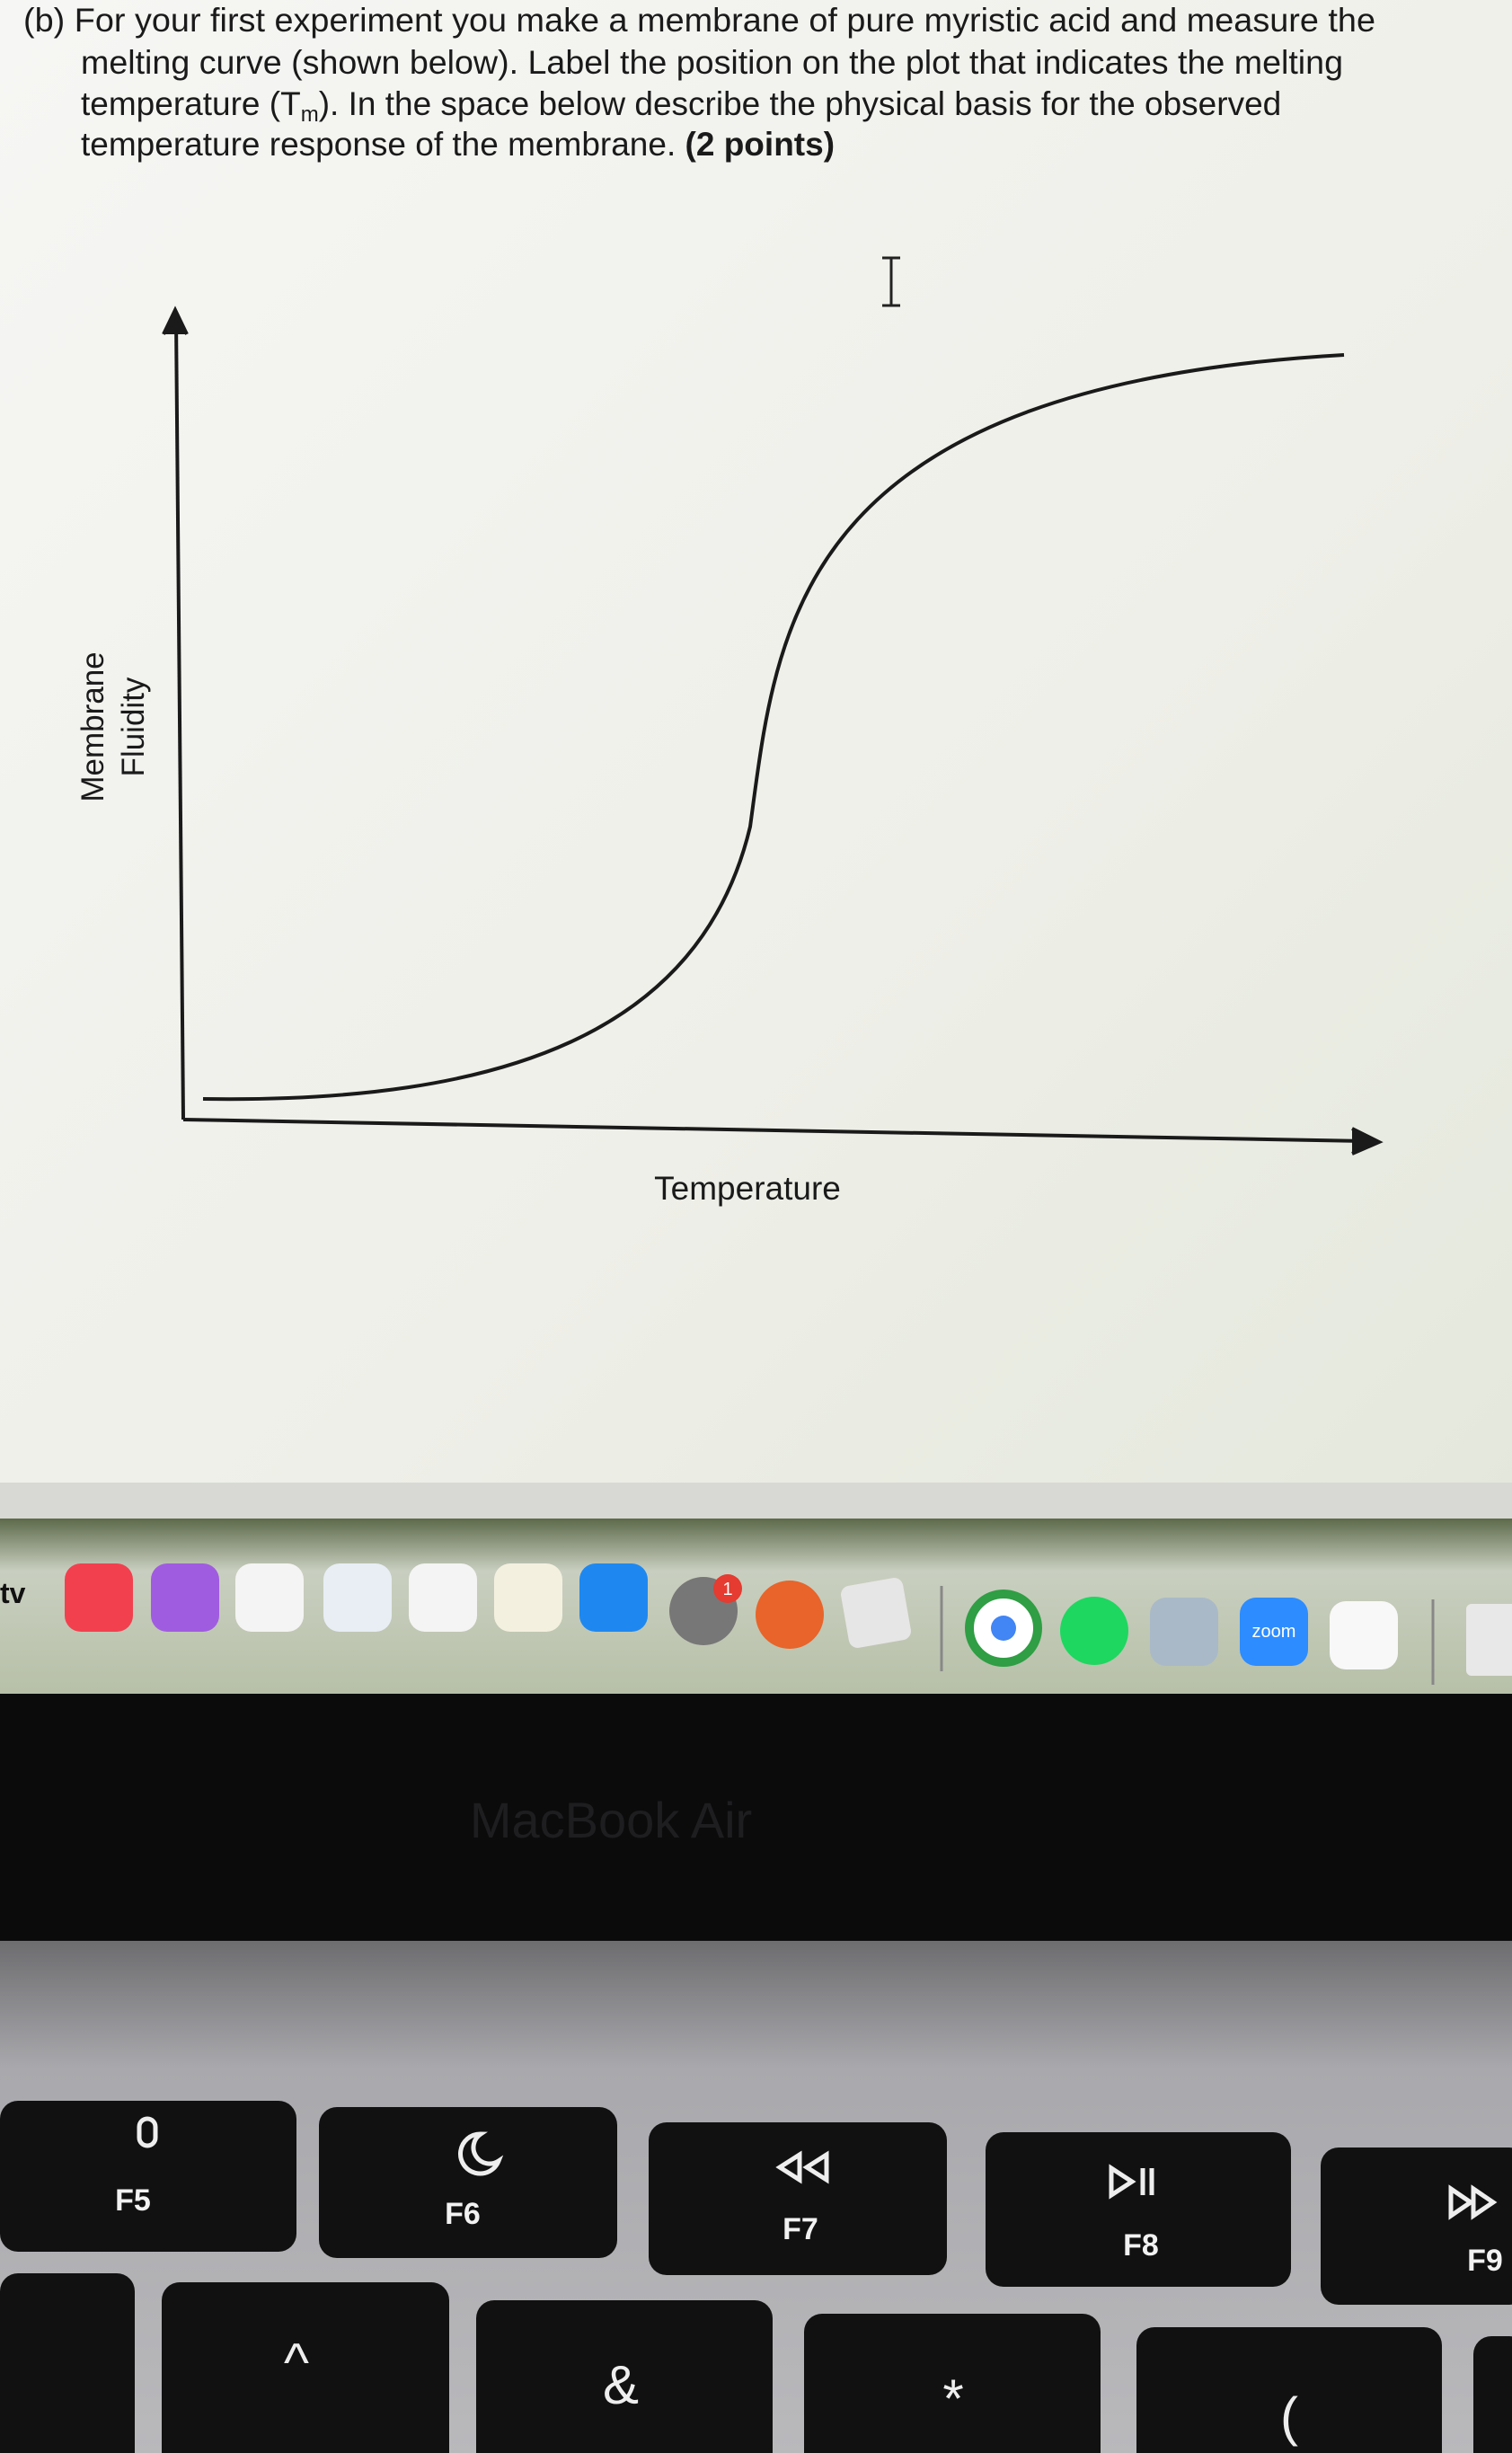 The image size is (1512, 2453). Describe the element at coordinates (463, 2214) in the screenshot. I see `key-label: F6` at that location.